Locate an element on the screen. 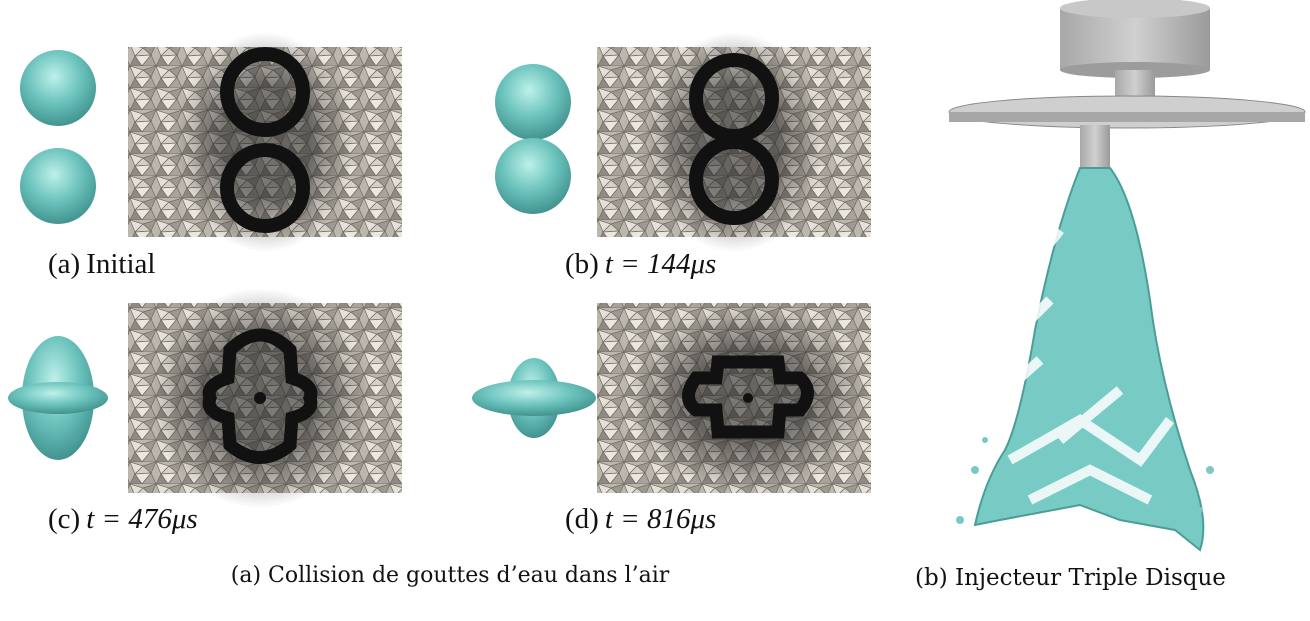 This screenshot has width=1310, height=621. caption-right: (b) Injecteur Triple Disque is located at coordinates (1070, 578).